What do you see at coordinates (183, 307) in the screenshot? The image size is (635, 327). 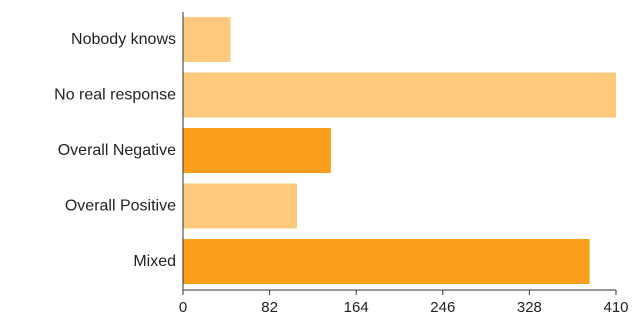 I see `x-tick-label: 0` at bounding box center [183, 307].